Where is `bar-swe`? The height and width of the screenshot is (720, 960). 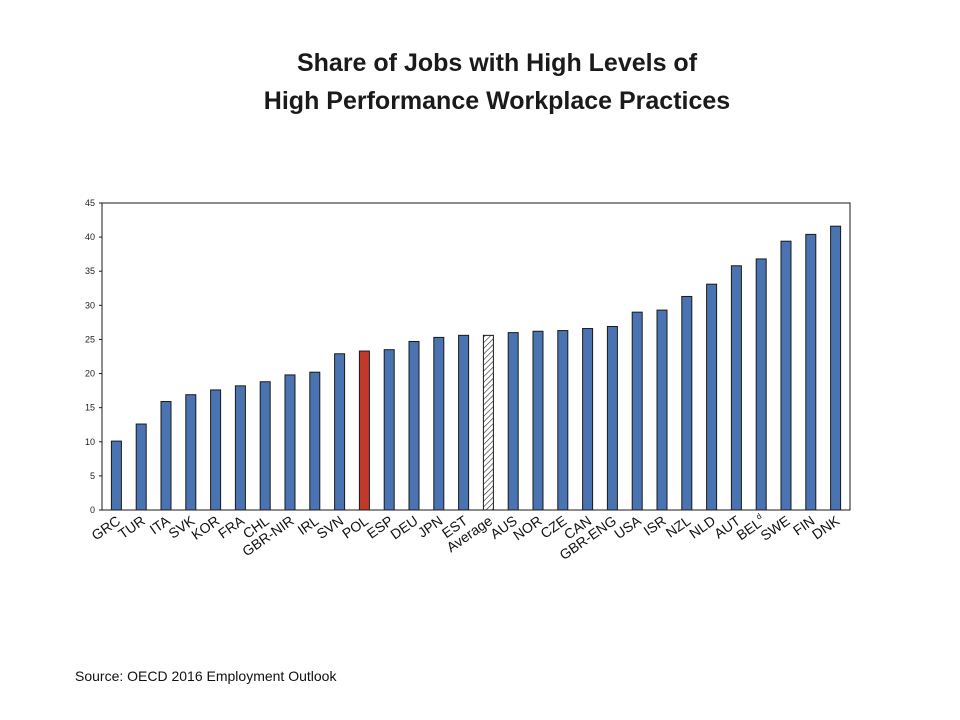
bar-swe is located at coordinates (786, 375).